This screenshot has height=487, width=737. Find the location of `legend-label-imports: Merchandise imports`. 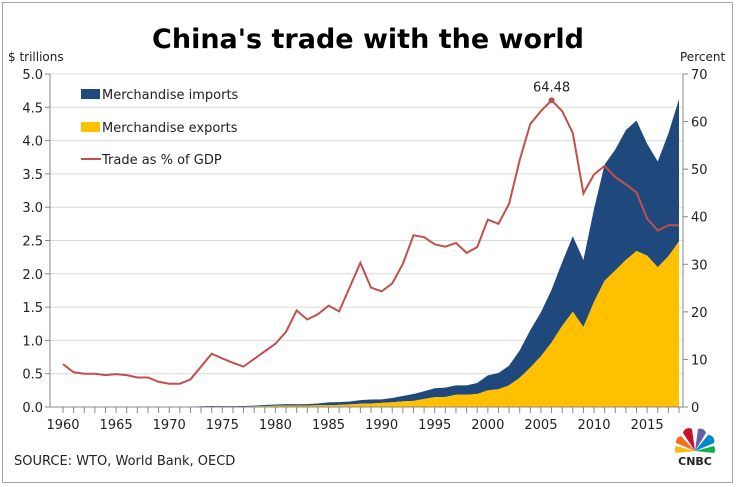

legend-label-imports: Merchandise imports is located at coordinates (170, 95).